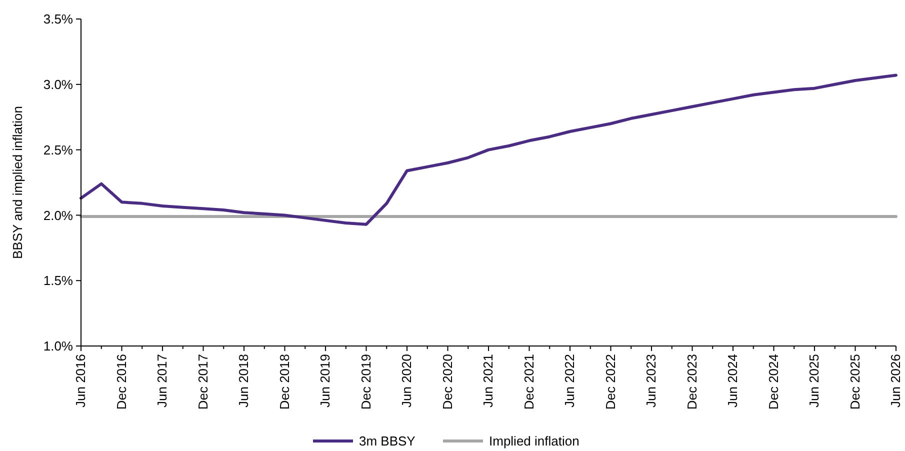  Describe the element at coordinates (58, 280) in the screenshot. I see `y-tick-label: 1.5%` at that location.